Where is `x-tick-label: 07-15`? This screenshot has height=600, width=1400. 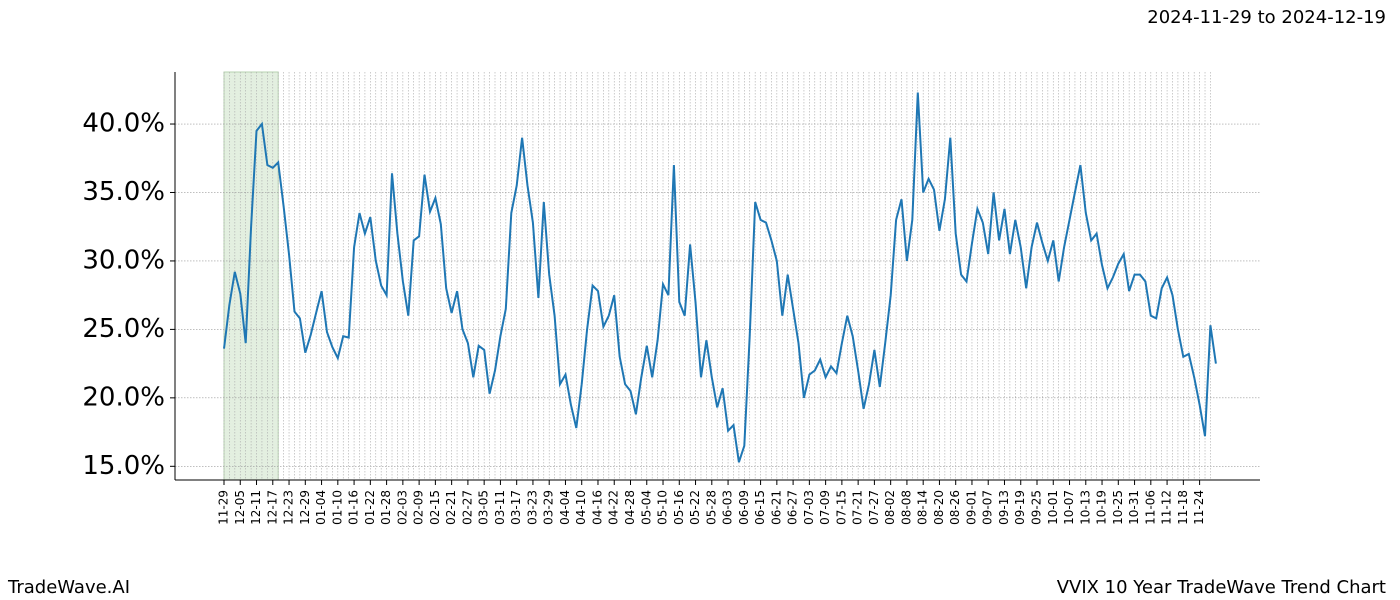 x-tick-label: 07-15 is located at coordinates (841, 507).